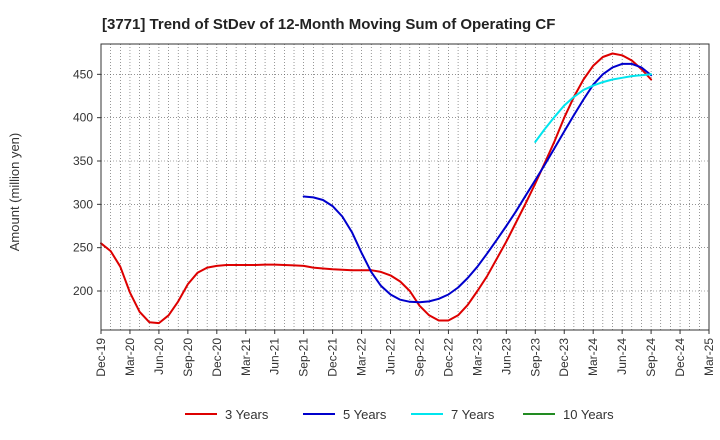  What do you see at coordinates (83, 248) in the screenshot?
I see `y-tick-label: 250` at bounding box center [83, 248].